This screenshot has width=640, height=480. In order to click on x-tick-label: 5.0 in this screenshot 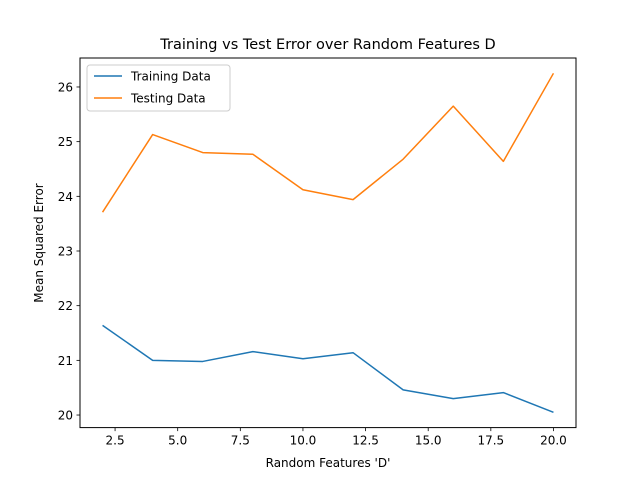, I will do `click(177, 441)`.